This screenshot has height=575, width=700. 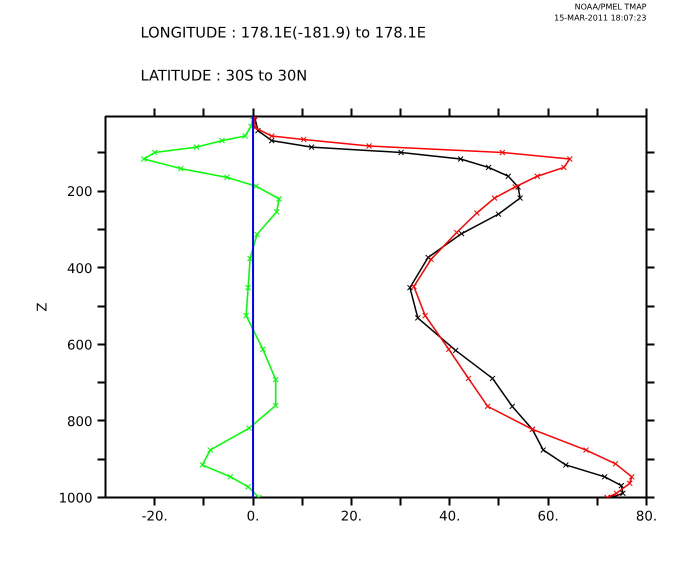 I want to click on chart-title: LONGITUDE : 178.1E(-181.9) to 178.1E, so click(x=283, y=33).